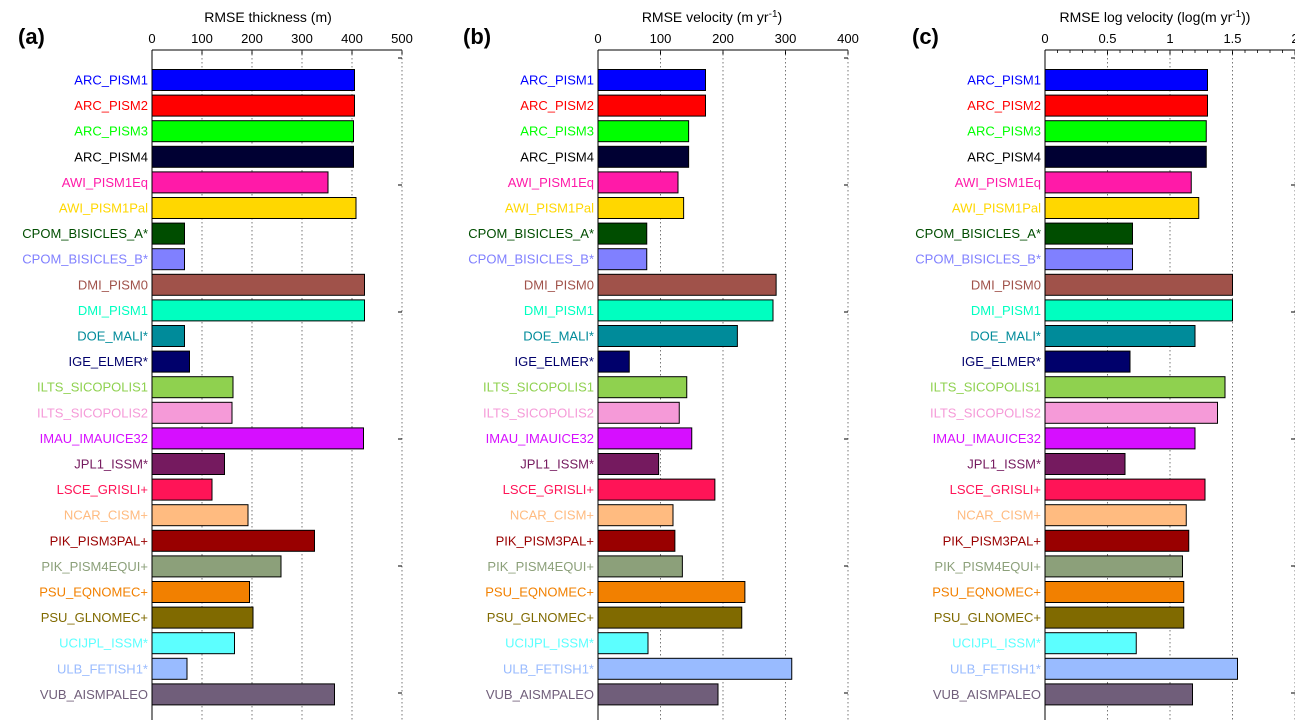 Image resolution: width=1295 pixels, height=720 pixels. I want to click on panel-label: (a), so click(31, 36).